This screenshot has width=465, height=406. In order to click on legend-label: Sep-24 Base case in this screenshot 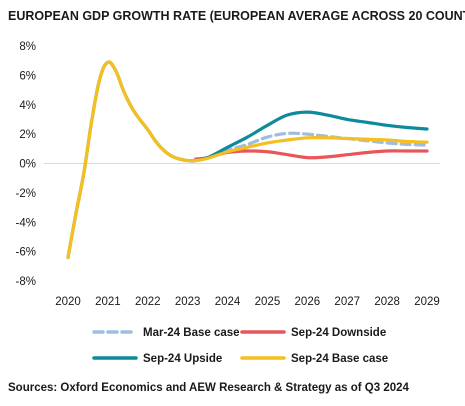, I will do `click(339, 359)`.